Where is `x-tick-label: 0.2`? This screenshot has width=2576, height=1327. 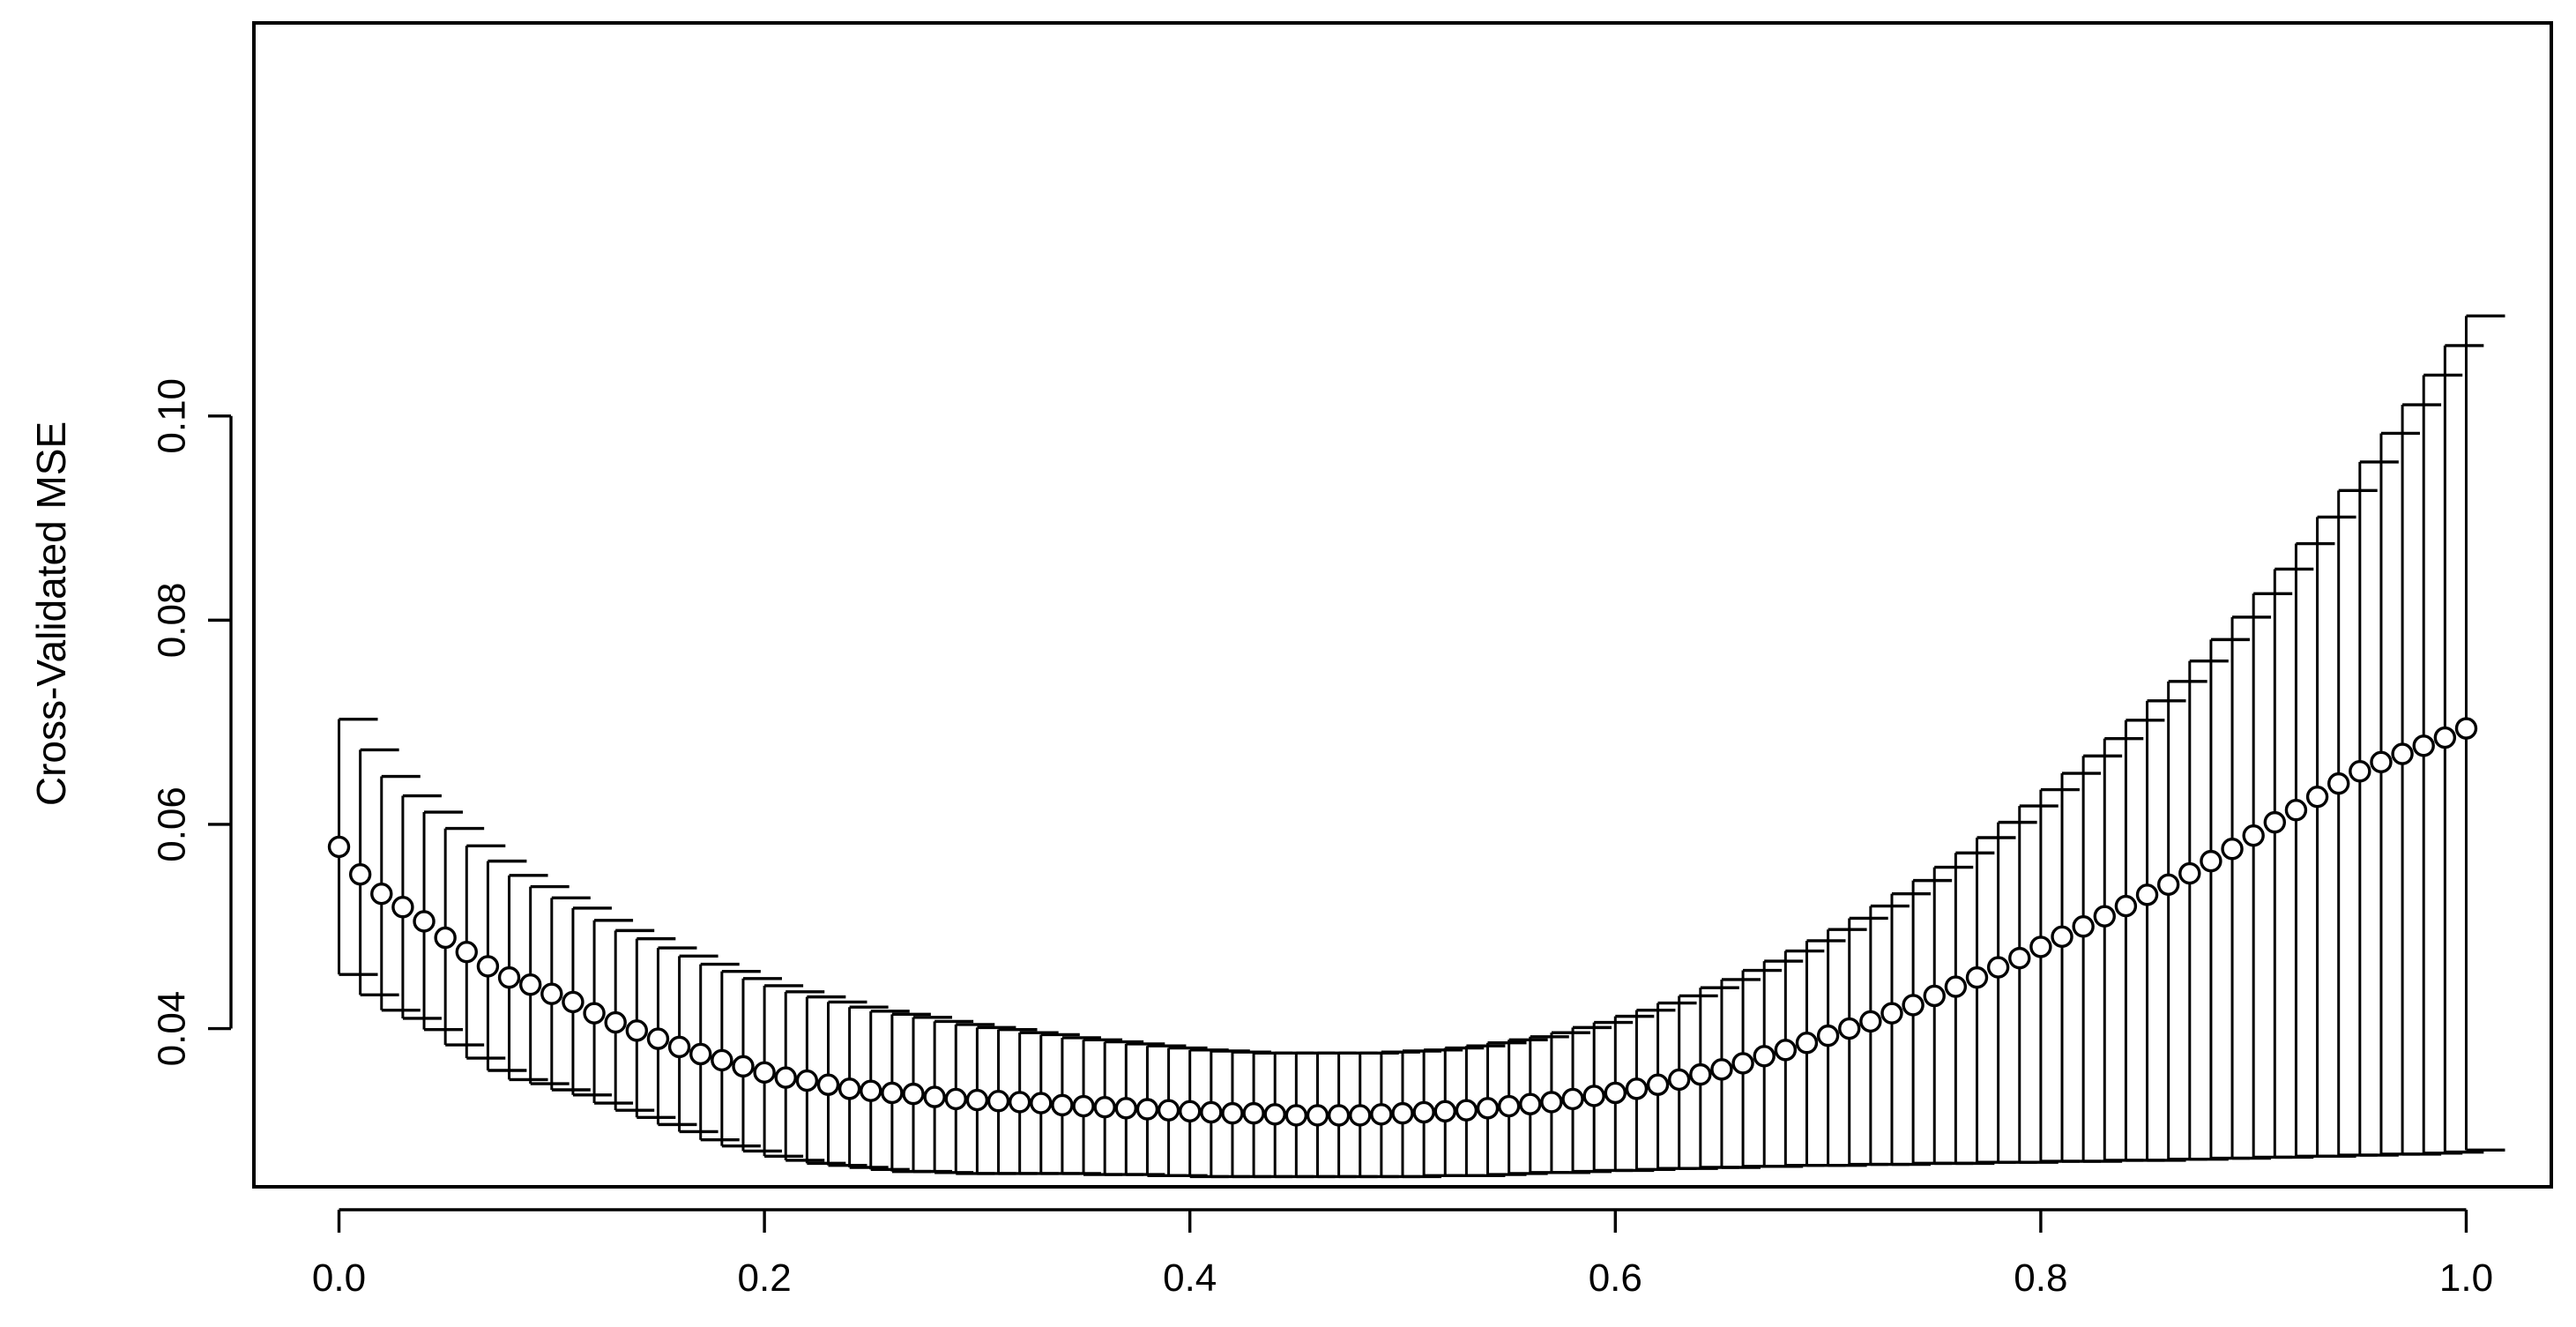
x-tick-label: 0.2 is located at coordinates (765, 1278).